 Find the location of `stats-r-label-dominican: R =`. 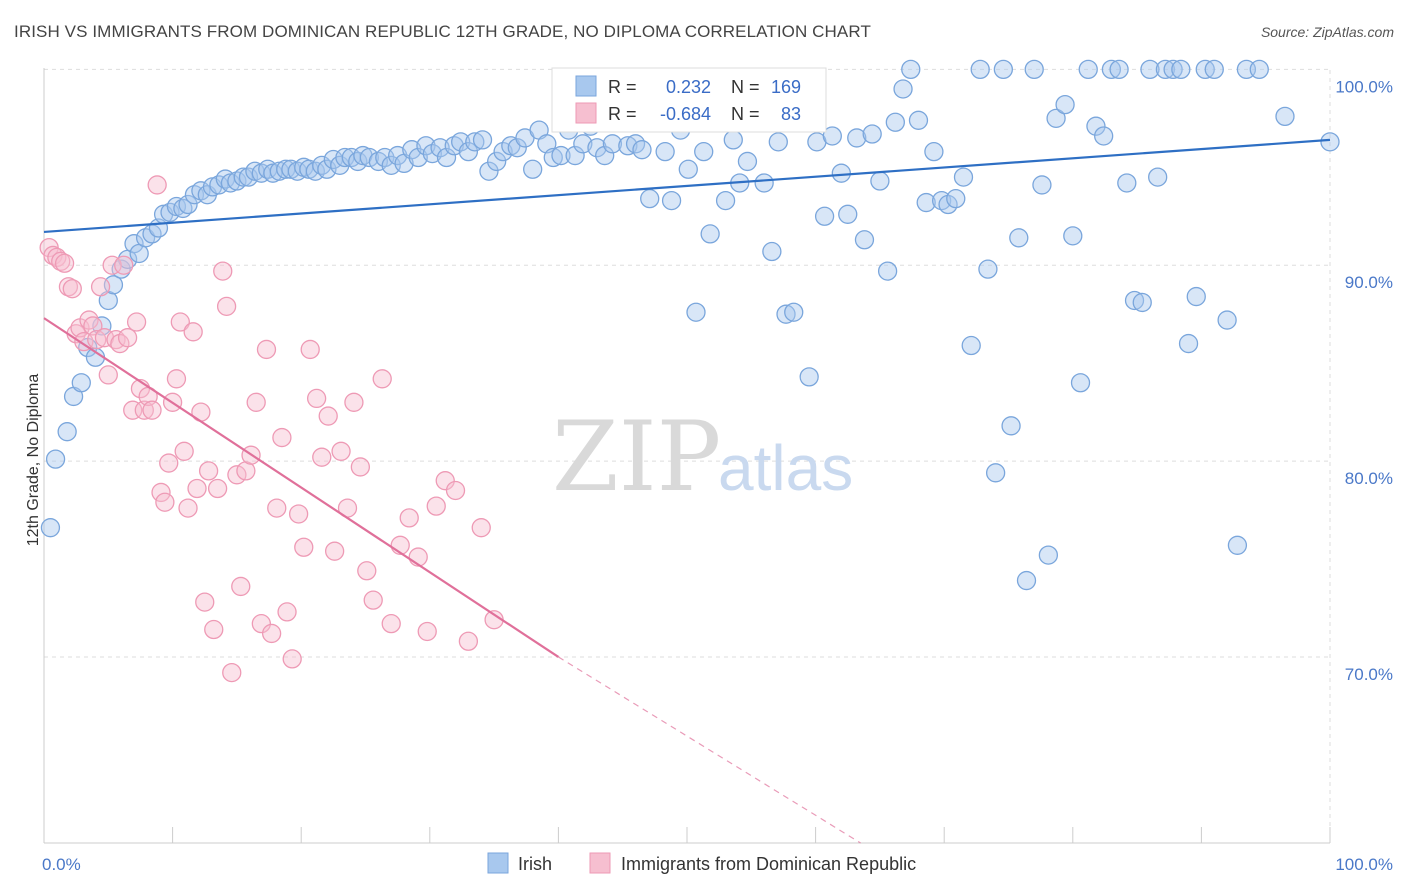

stats-r-label-dominican: R = is located at coordinates (622, 114).